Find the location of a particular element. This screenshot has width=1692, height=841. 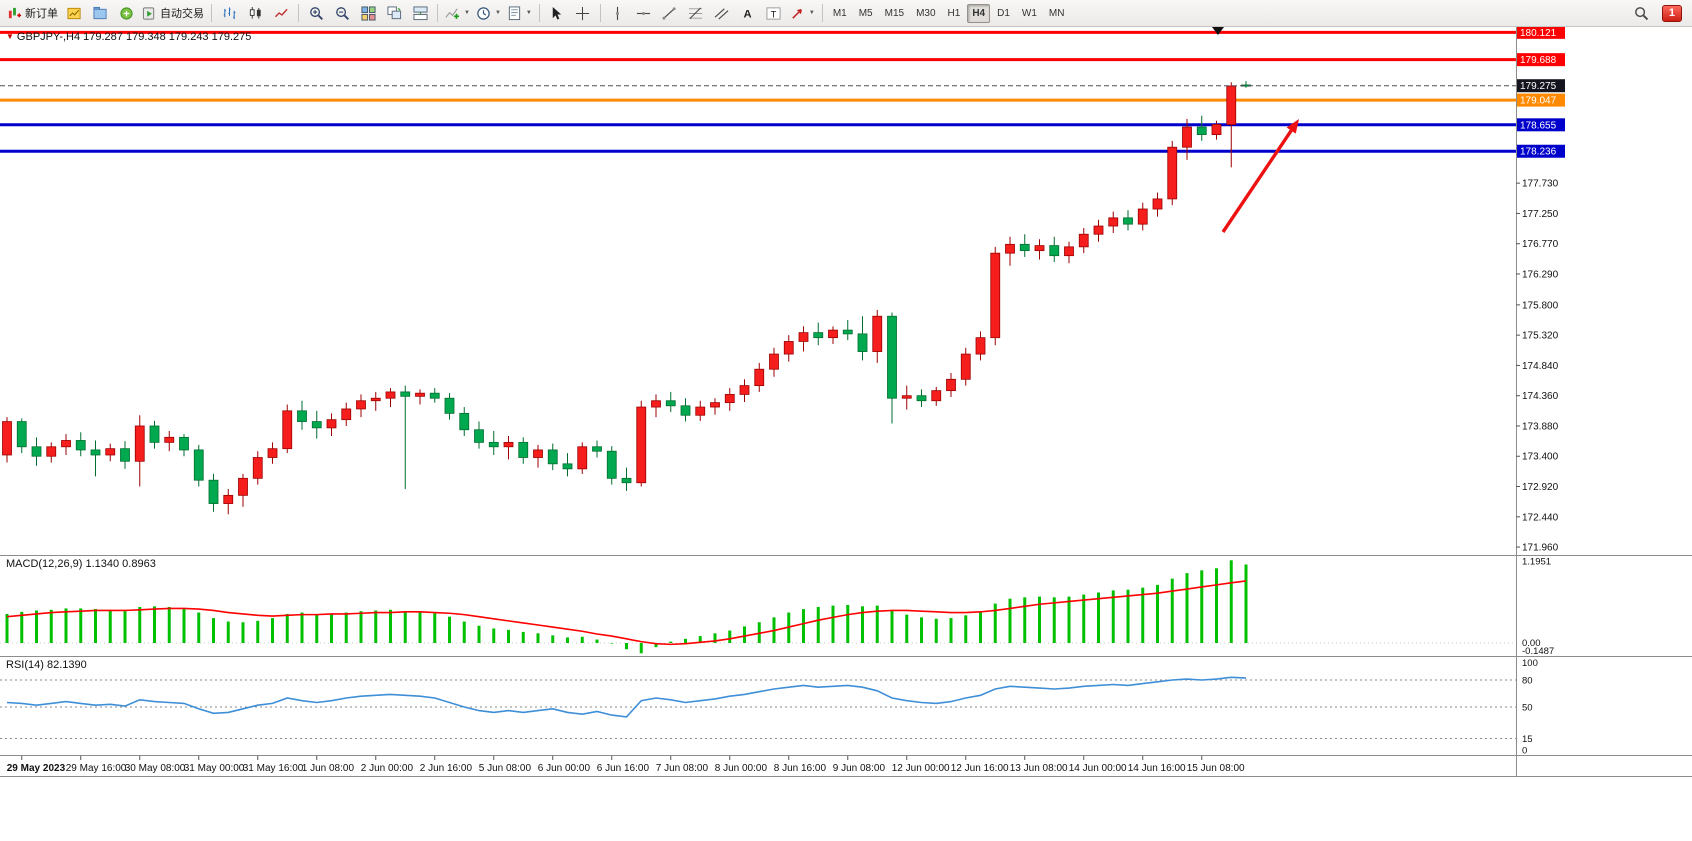

cursor-button is located at coordinates (557, 13).